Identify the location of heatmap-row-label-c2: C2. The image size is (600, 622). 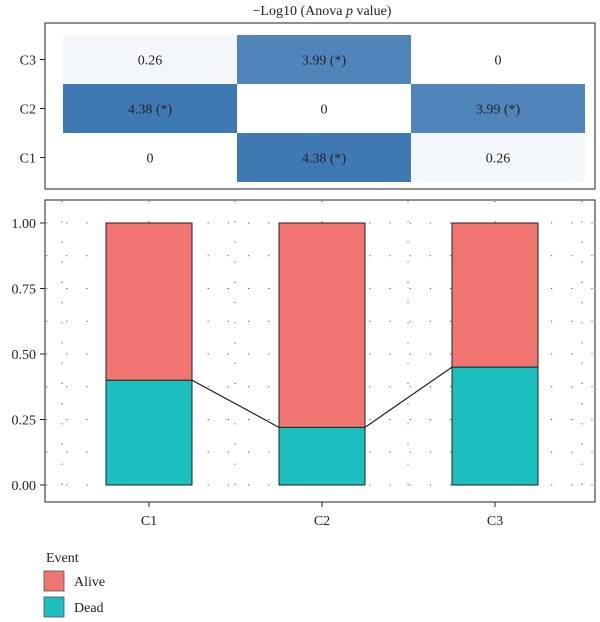
(28, 110).